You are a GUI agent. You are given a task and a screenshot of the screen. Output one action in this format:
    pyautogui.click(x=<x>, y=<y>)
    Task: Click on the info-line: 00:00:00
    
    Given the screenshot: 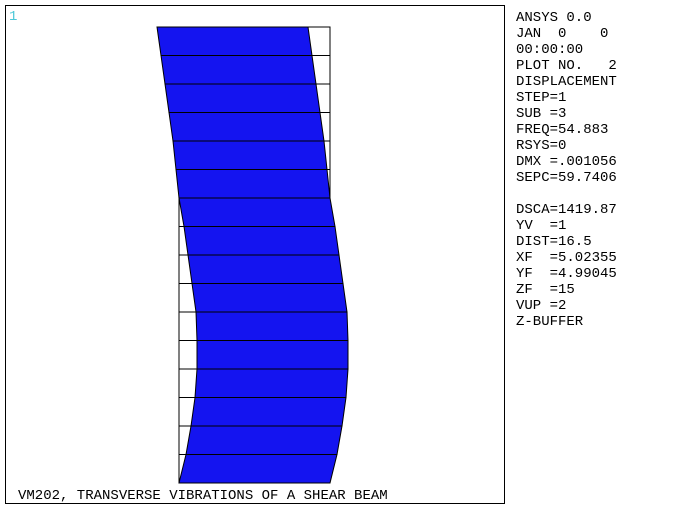 What is the action you would take?
    pyautogui.click(x=549, y=50)
    